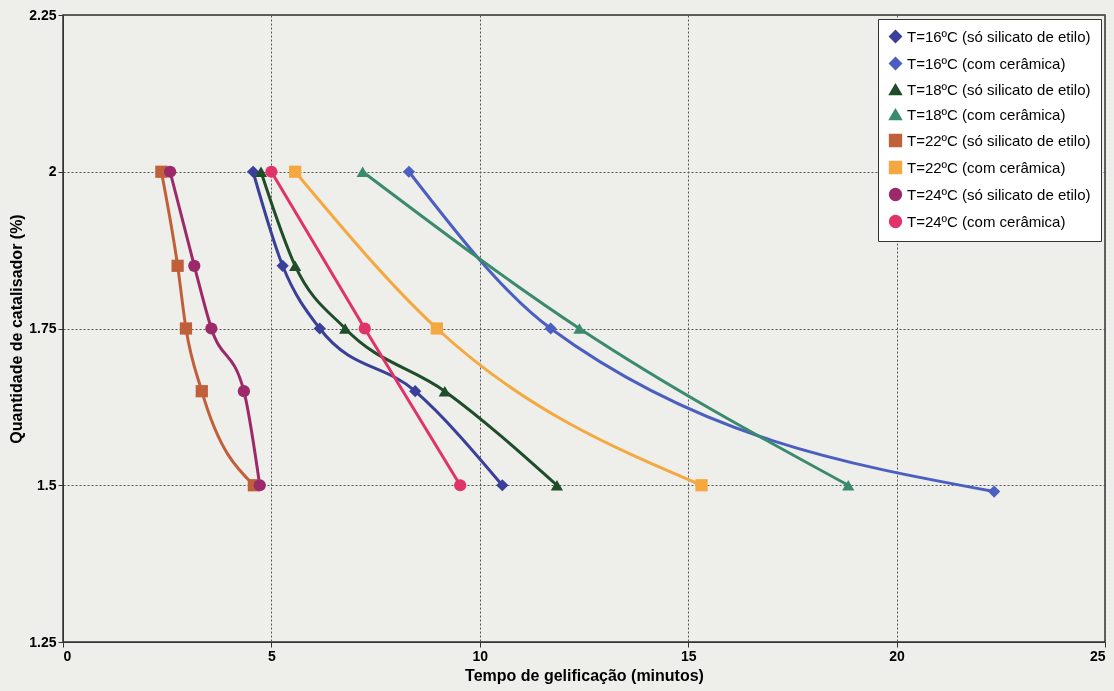 The image size is (1114, 691). I want to click on x-tick-label: 5, so click(272, 655).